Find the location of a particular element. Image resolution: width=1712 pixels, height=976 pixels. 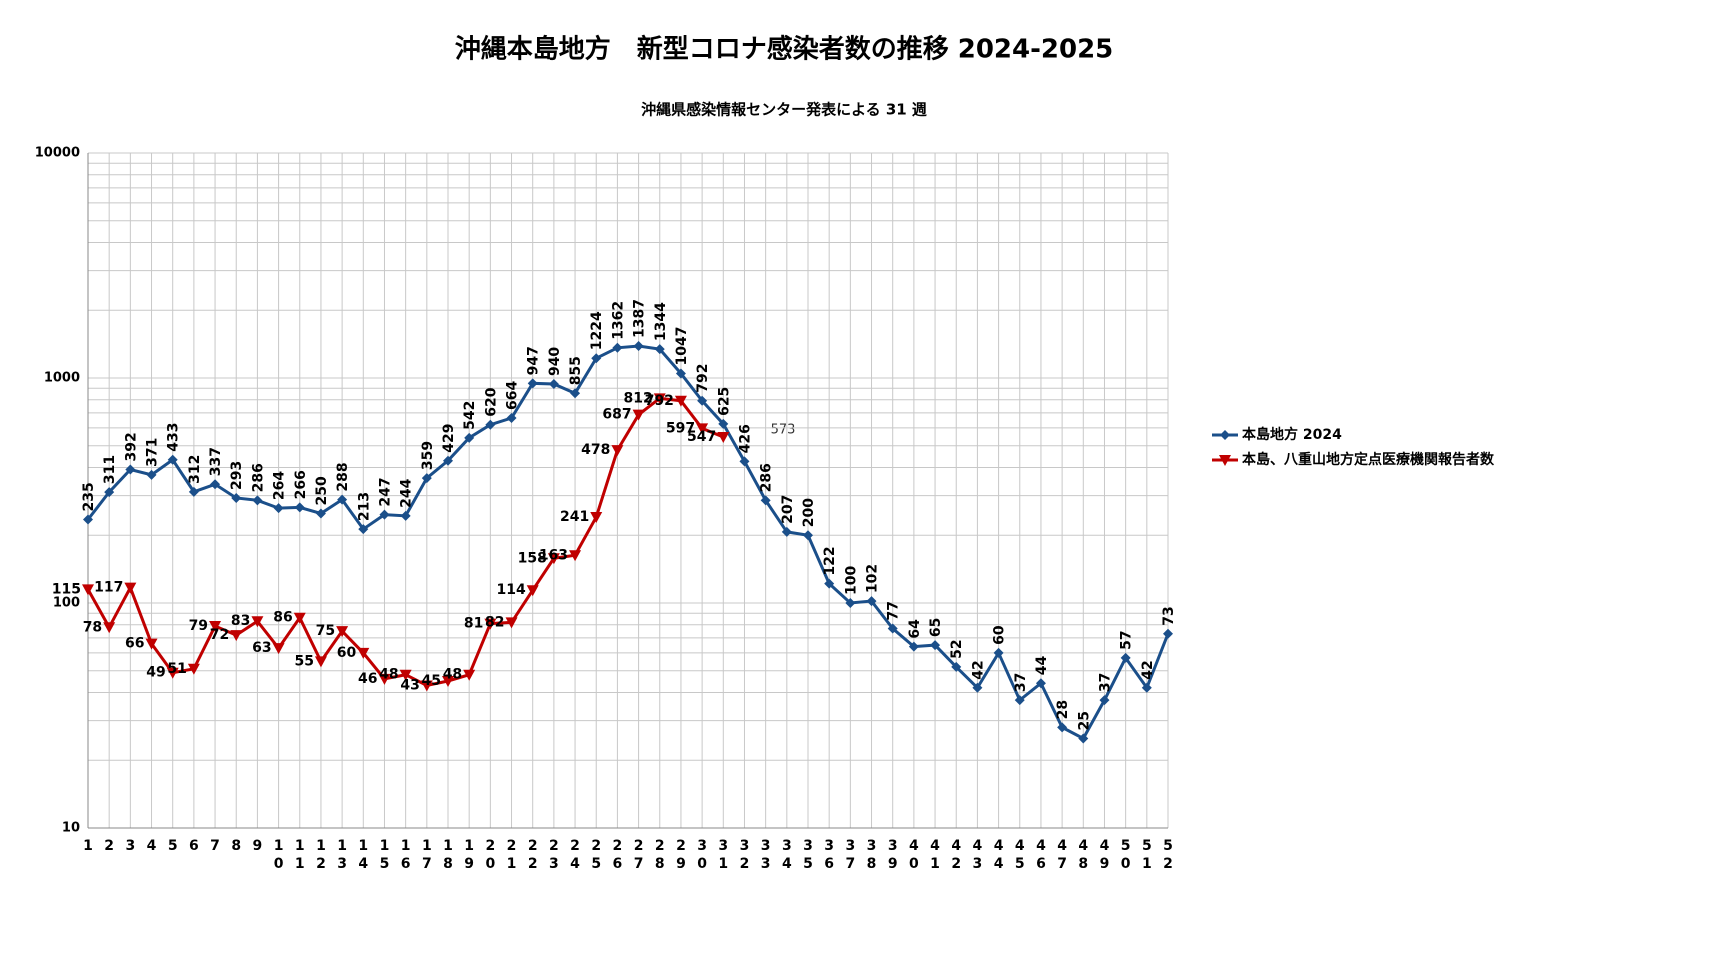

data-label: 664 is located at coordinates (513, 395).